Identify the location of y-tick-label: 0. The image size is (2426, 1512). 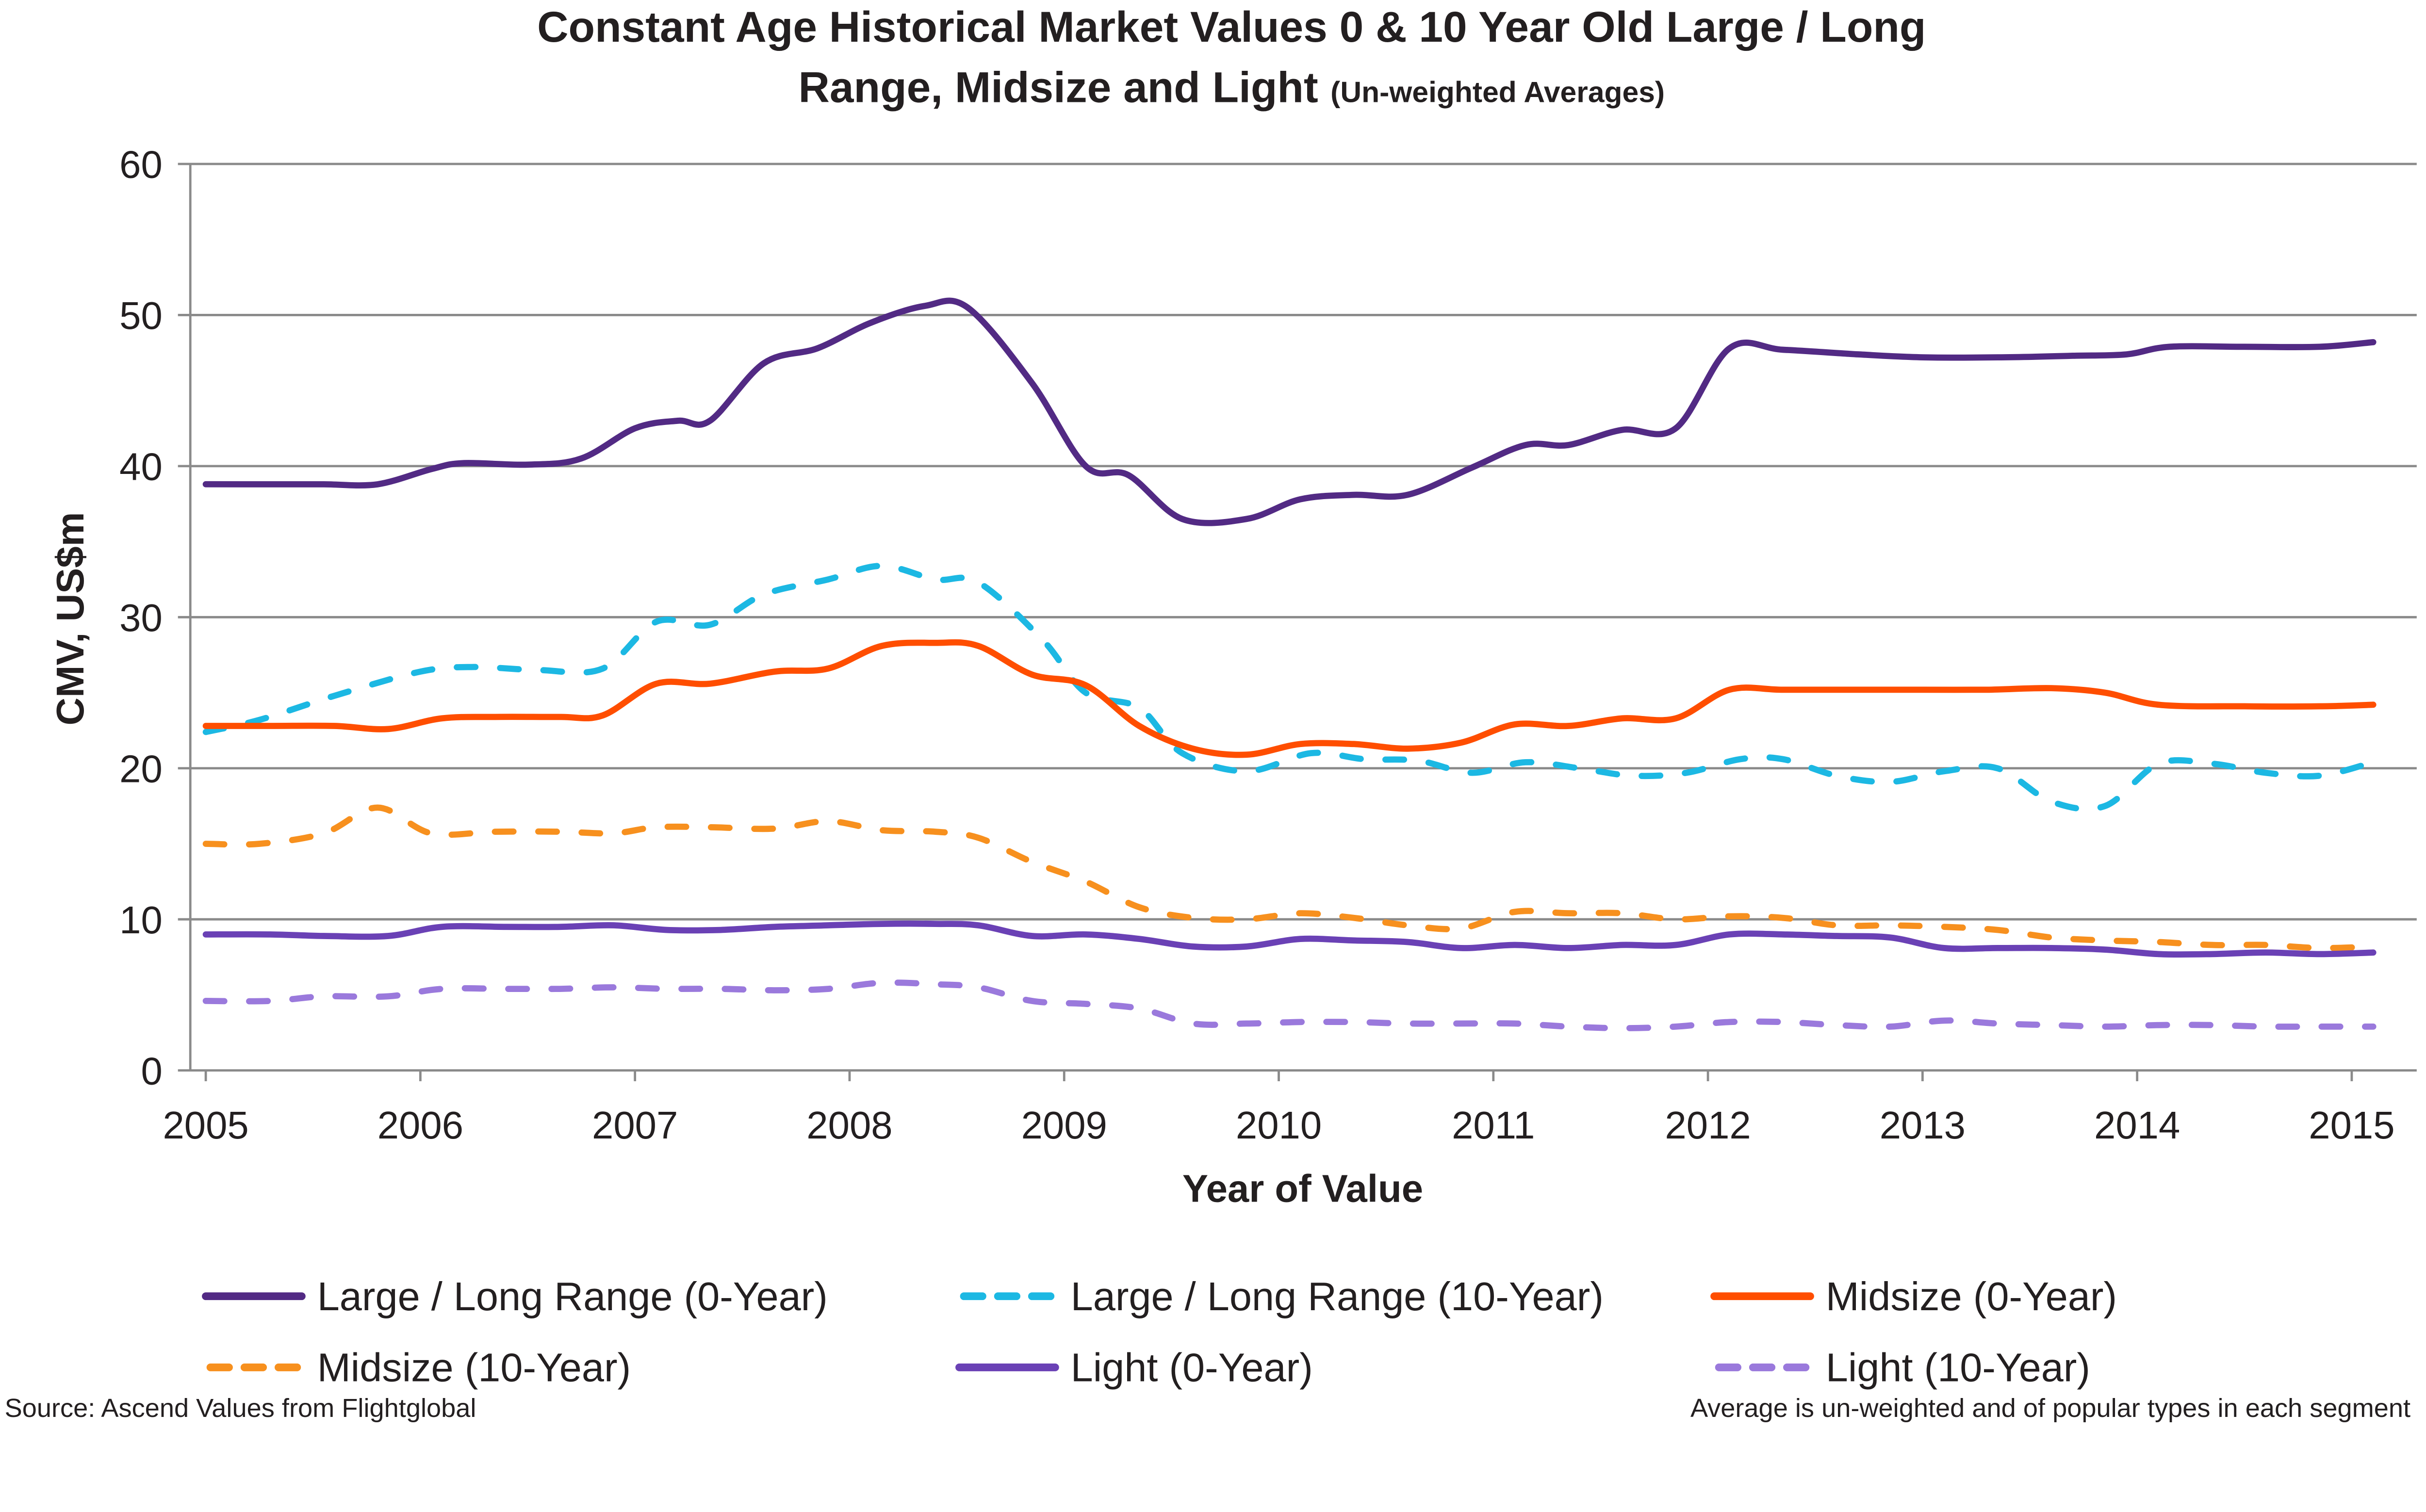
(151, 1070).